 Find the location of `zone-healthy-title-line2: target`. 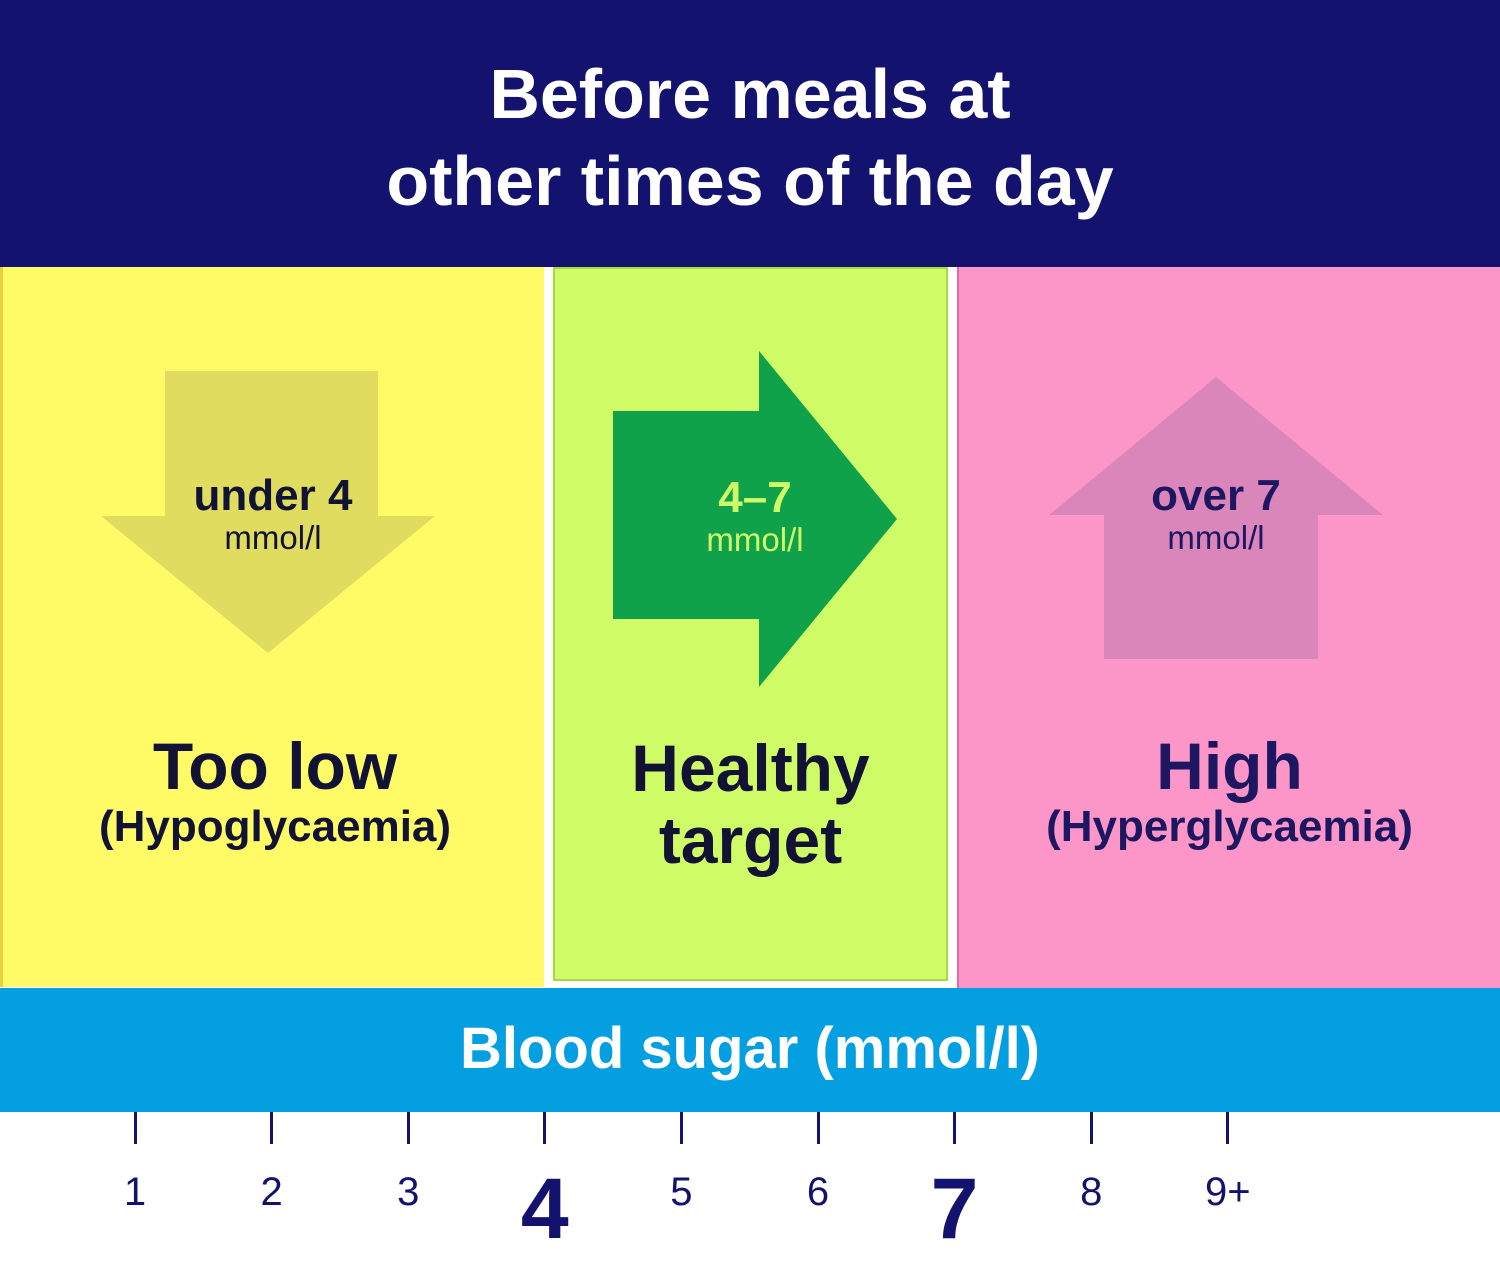

zone-healthy-title-line2: target is located at coordinates (750, 840).